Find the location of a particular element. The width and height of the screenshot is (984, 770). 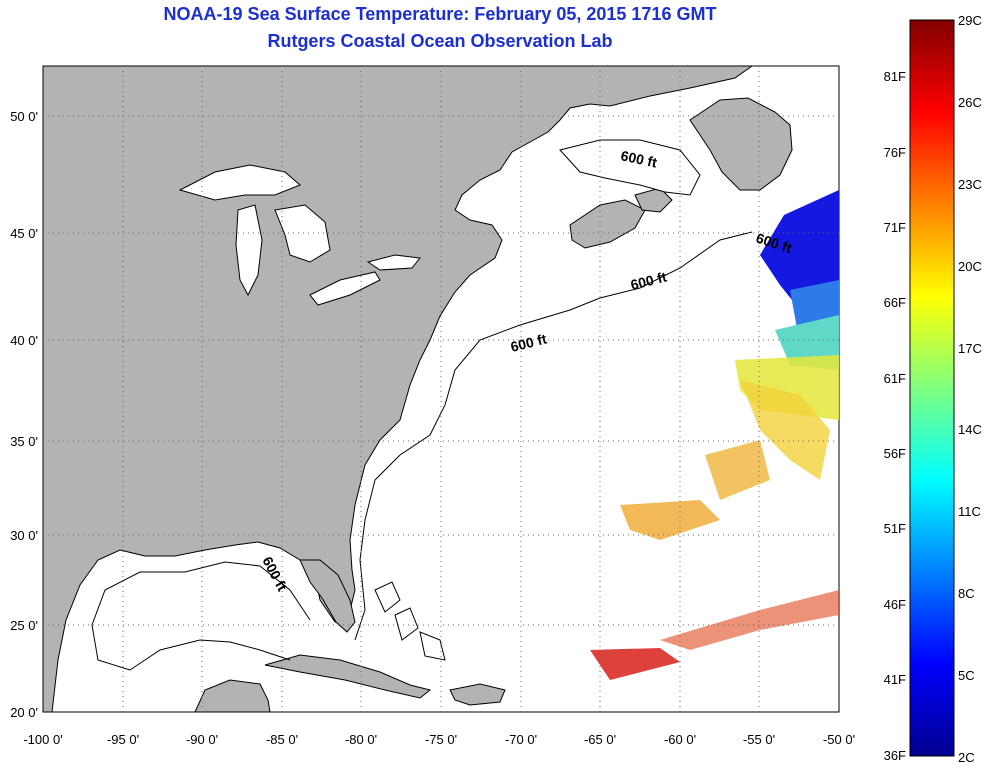

lon-tick-label: -95 0' is located at coordinates (123, 739).